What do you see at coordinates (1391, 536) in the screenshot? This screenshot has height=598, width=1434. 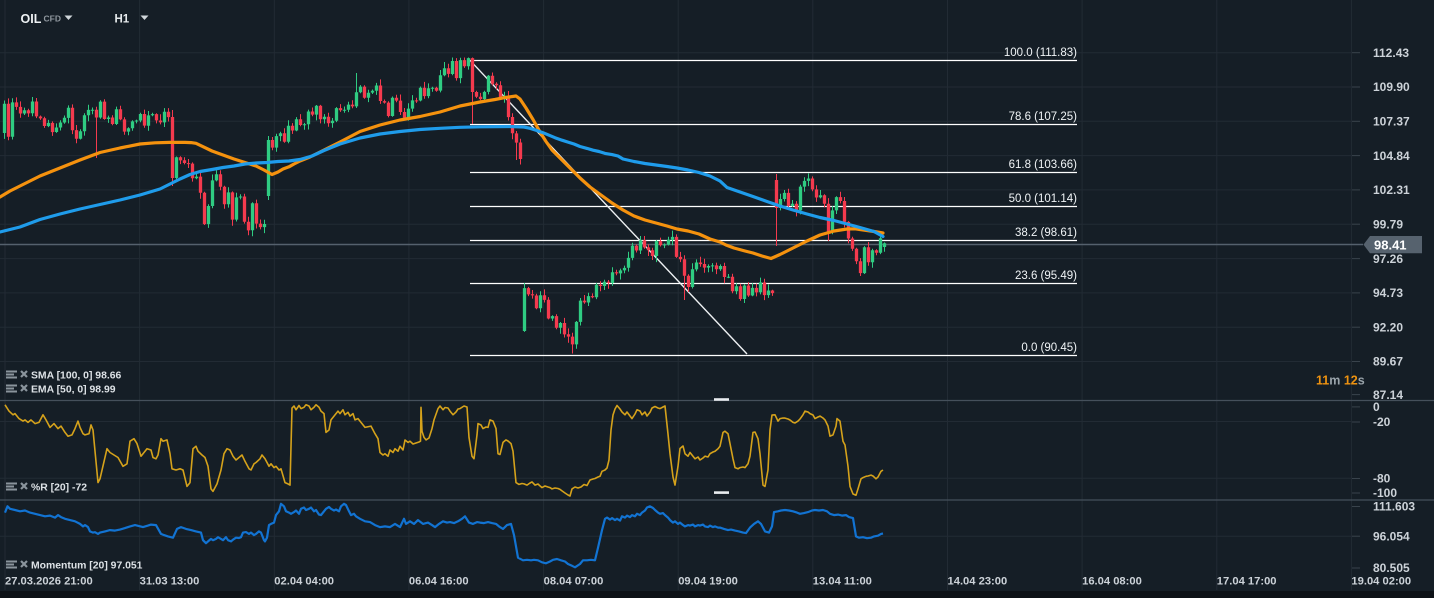 I see `svg-text: 96.054` at bounding box center [1391, 536].